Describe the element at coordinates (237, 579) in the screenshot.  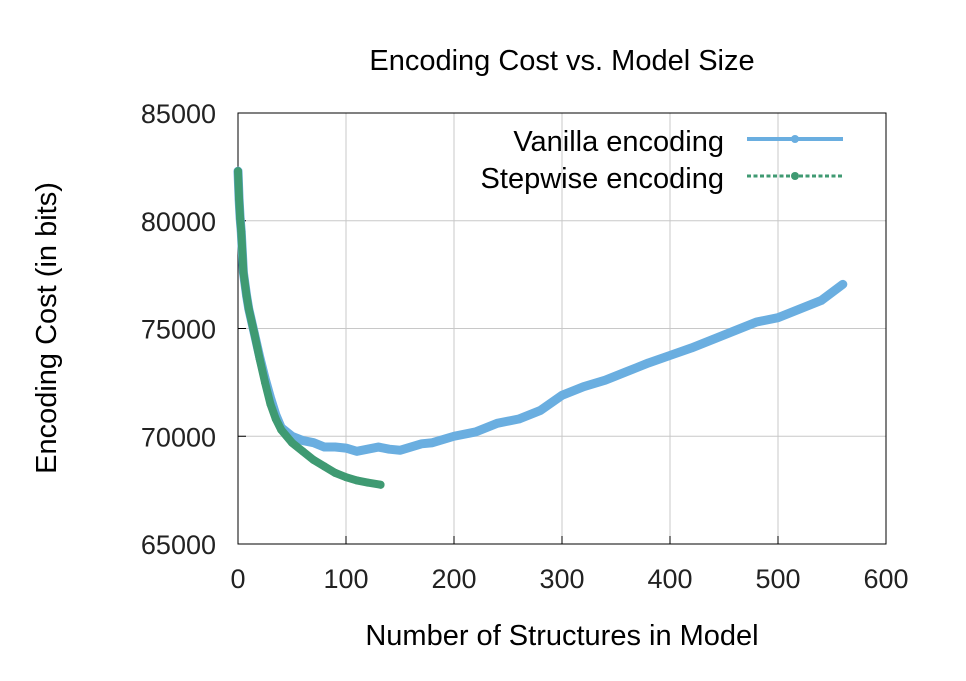
I see `x-tick-label: 0` at that location.